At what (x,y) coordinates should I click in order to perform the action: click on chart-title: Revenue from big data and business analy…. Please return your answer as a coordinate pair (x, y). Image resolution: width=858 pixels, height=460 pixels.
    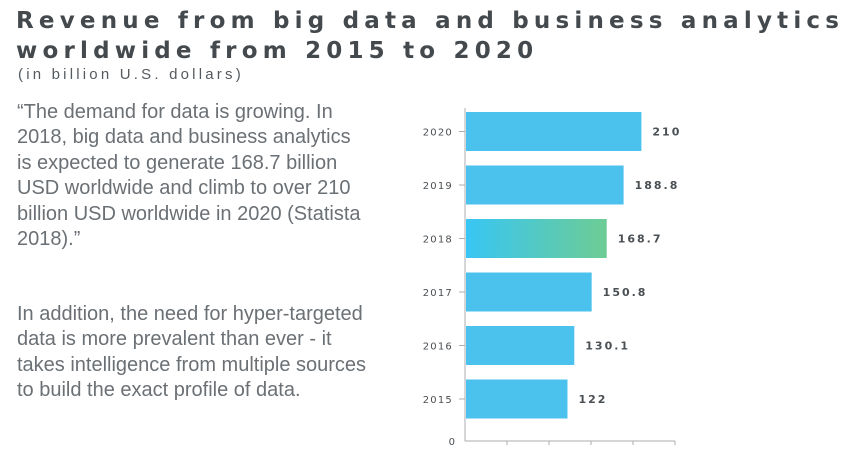
    Looking at the image, I should click on (430, 36).